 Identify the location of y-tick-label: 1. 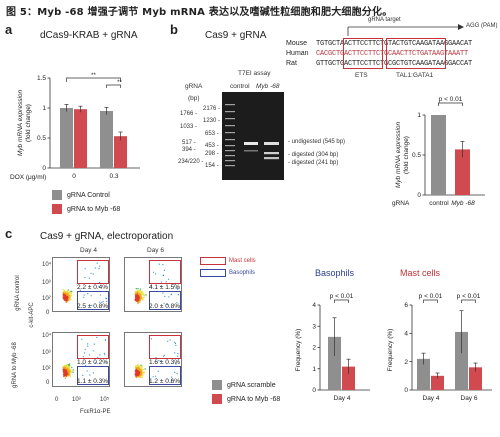
(44, 108).